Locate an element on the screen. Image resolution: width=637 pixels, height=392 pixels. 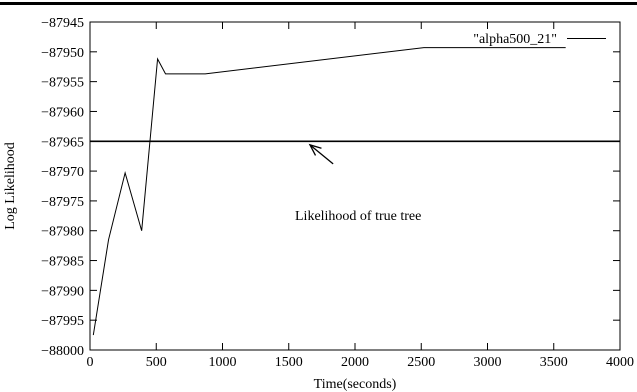
y-tick-label: −87955 is located at coordinates (62, 83).